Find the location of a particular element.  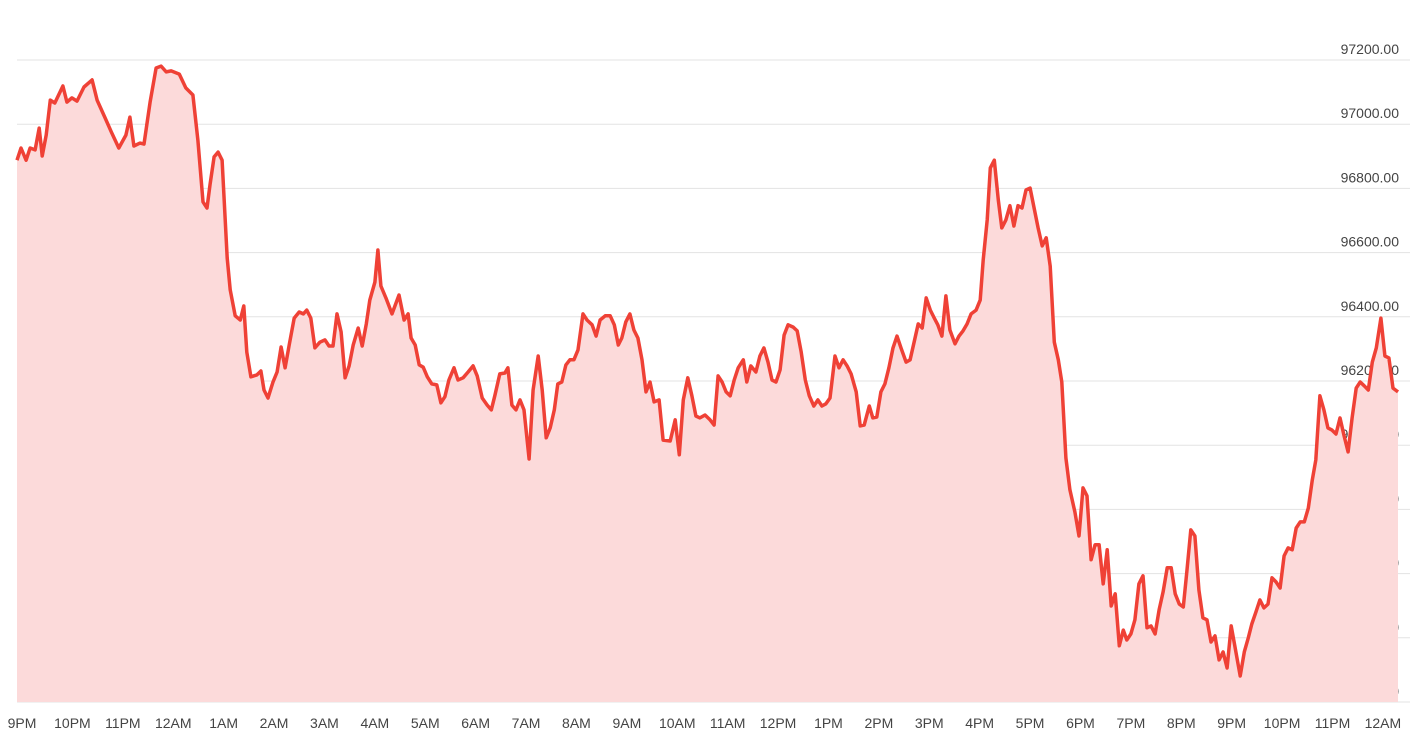

x-tick-label: 5AM is located at coordinates (425, 723).